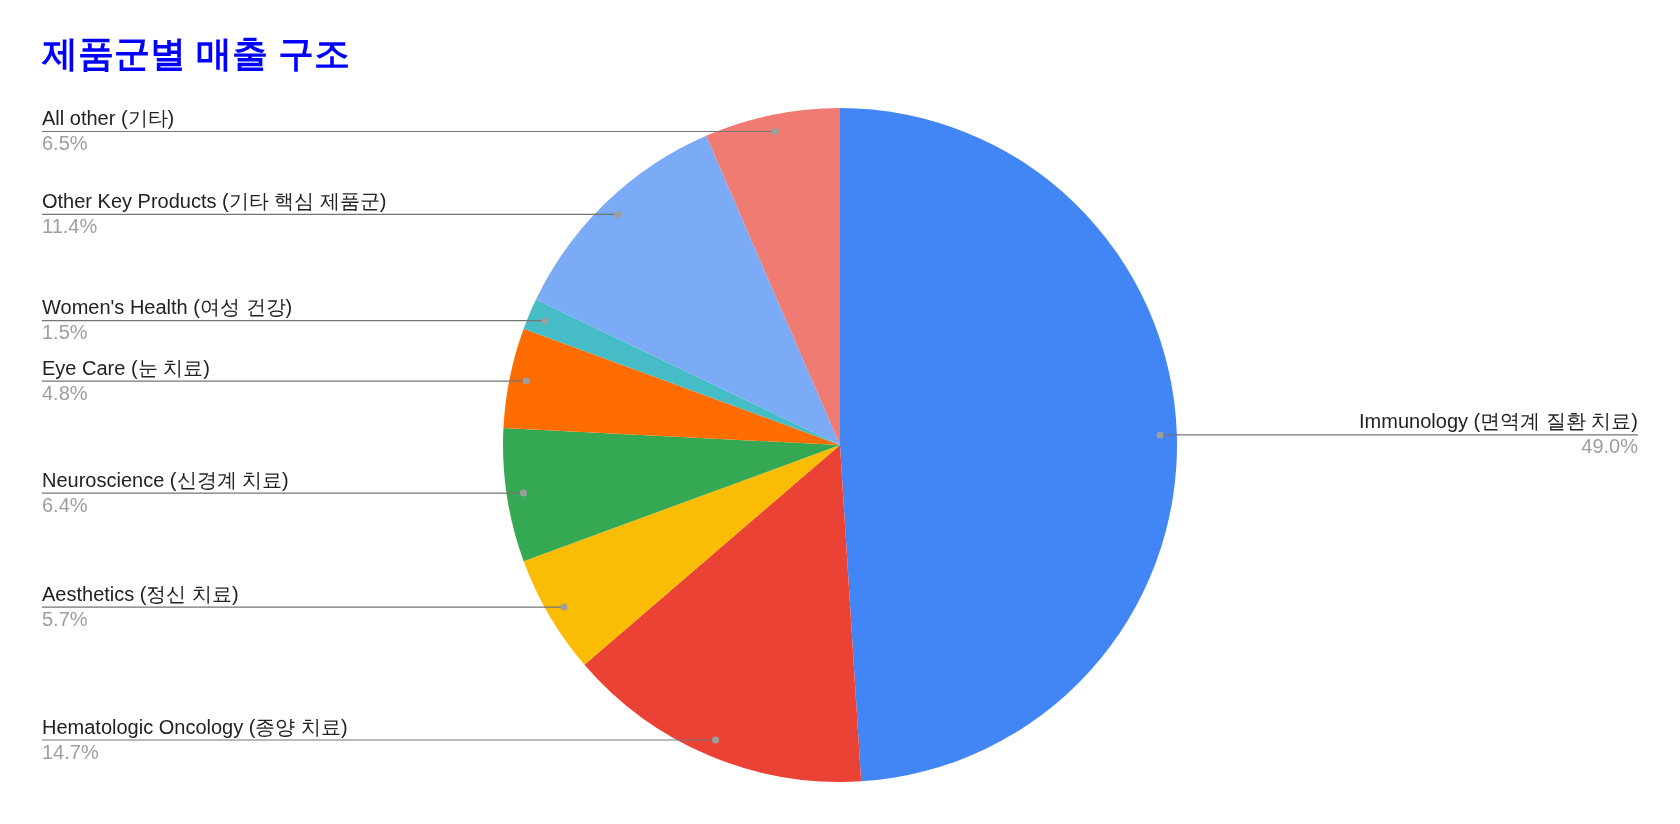 This screenshot has width=1680, height=824. Describe the element at coordinates (65, 392) in the screenshot. I see `data-label: 4.8%` at that location.